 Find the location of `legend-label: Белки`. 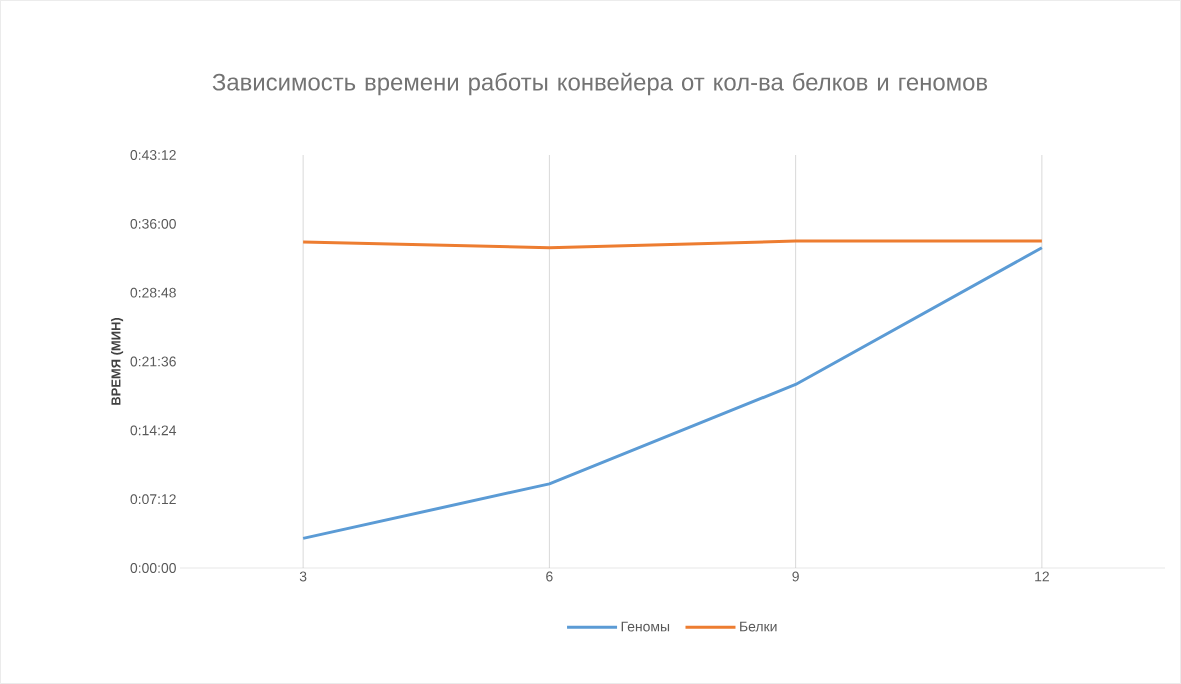

legend-label: Белки is located at coordinates (758, 626).